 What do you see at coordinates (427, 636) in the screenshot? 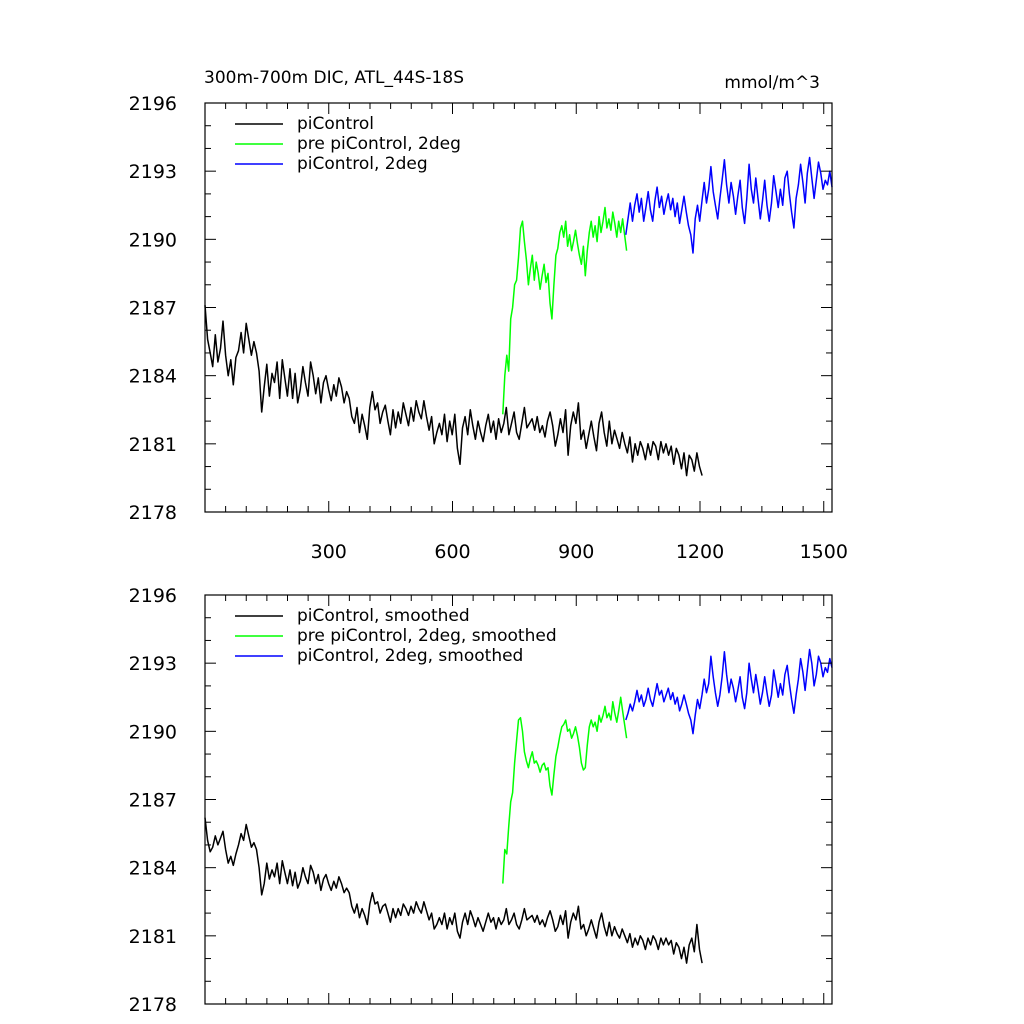
I see `legend-label: pre piControl, 2deg, smoothed` at bounding box center [427, 636].